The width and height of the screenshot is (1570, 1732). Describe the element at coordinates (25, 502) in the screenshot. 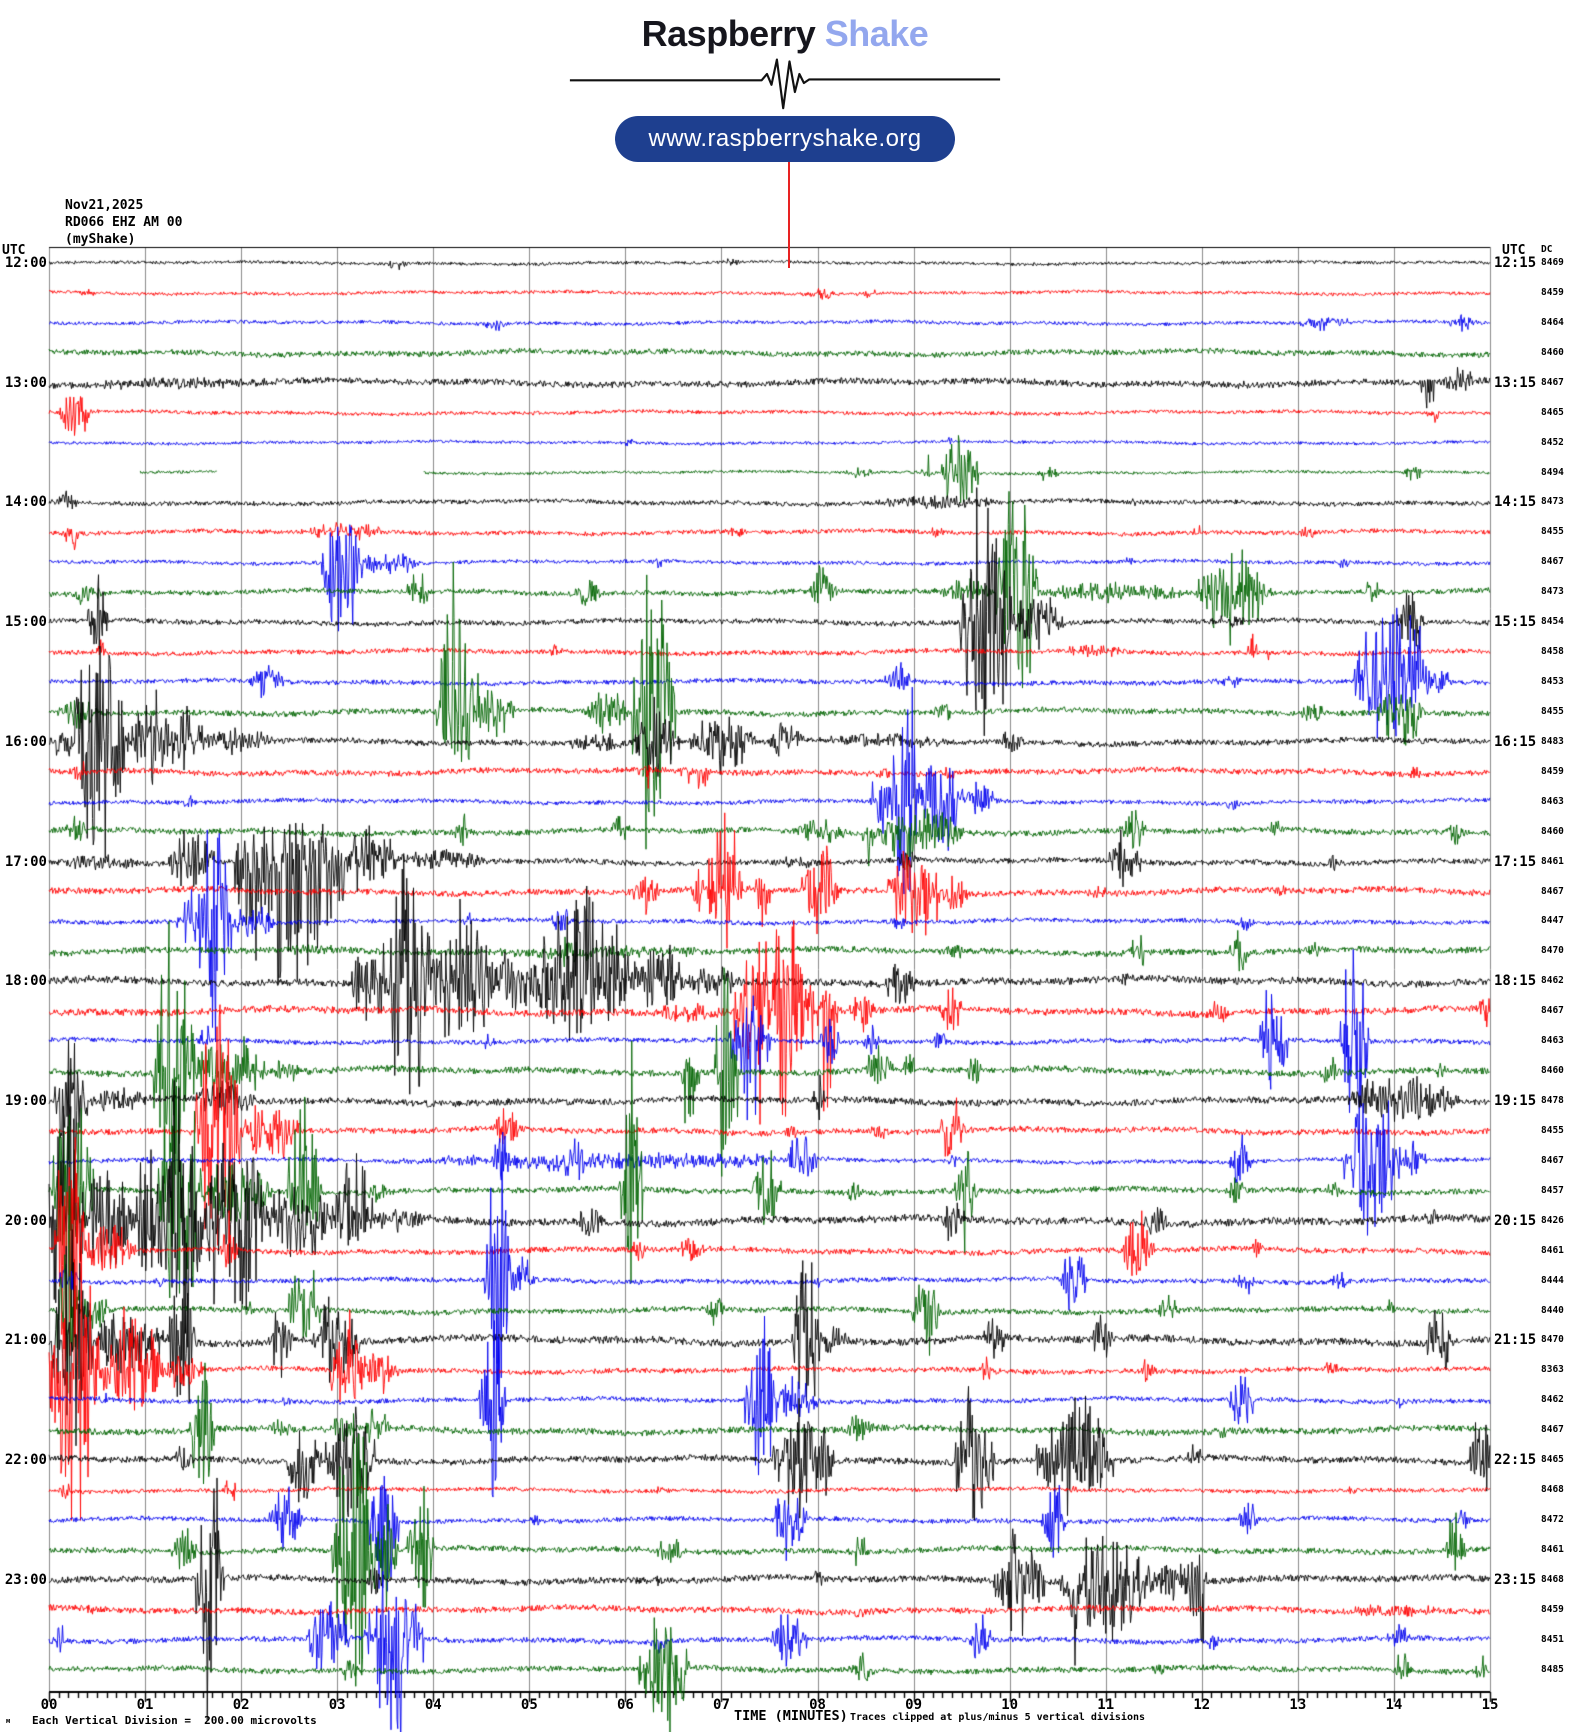

I see `row-time-label-left: 14:00` at that location.